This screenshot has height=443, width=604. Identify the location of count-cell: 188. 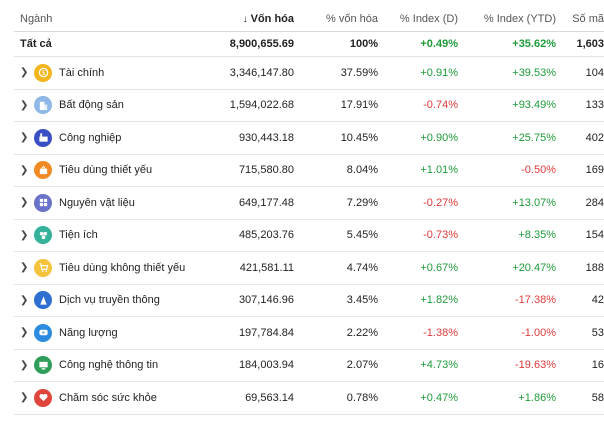
(583, 268).